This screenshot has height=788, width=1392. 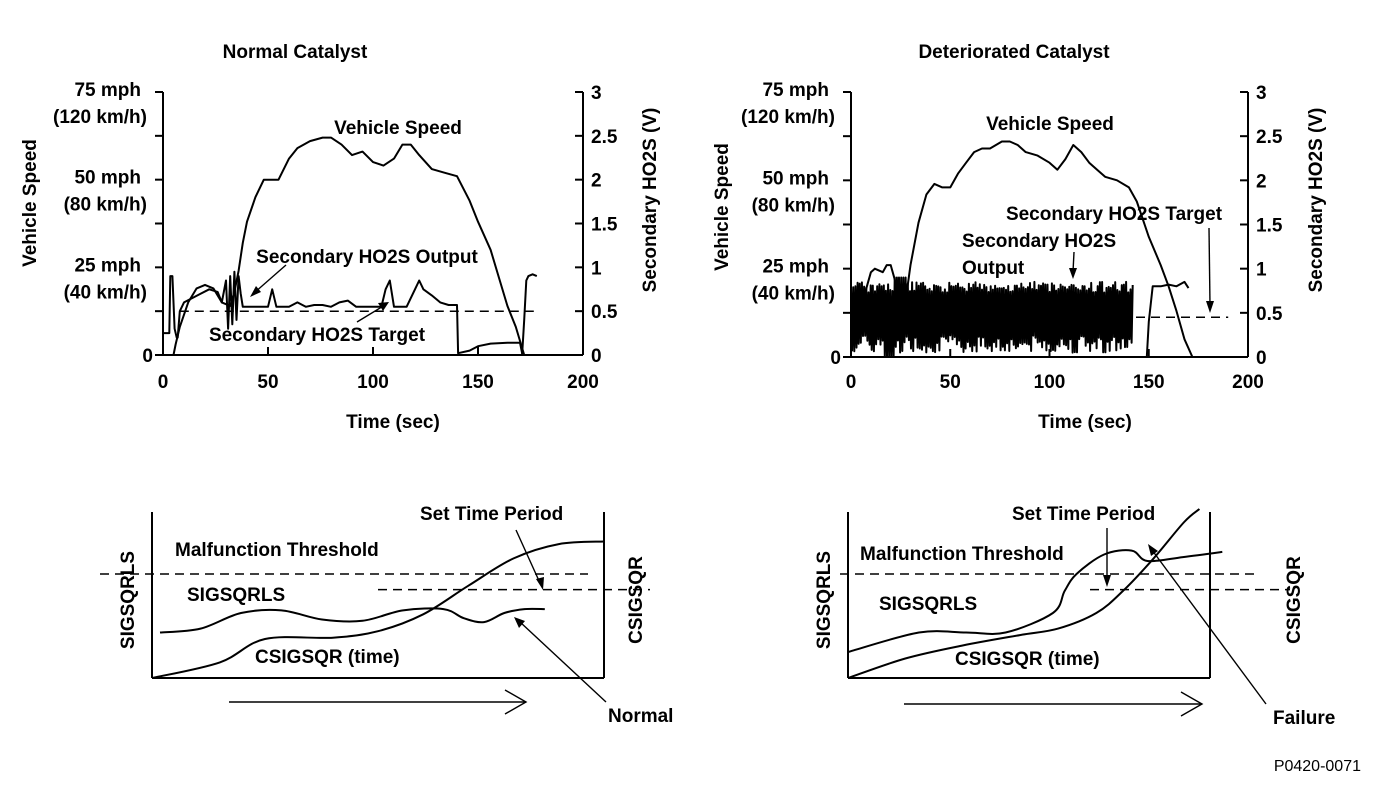 What do you see at coordinates (1039, 241) in the screenshot?
I see `annotation-ho2s-output-line1: Secondary HO2S` at bounding box center [1039, 241].